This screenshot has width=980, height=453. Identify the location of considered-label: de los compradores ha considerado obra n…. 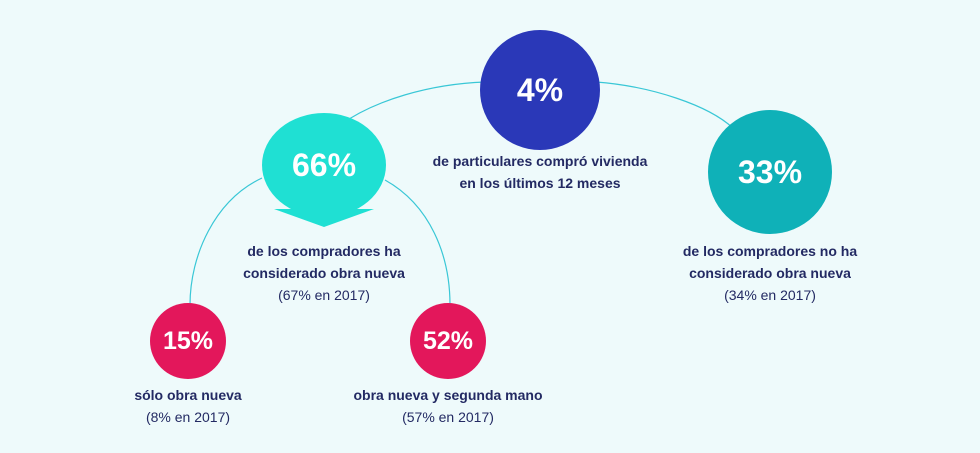
(324, 273).